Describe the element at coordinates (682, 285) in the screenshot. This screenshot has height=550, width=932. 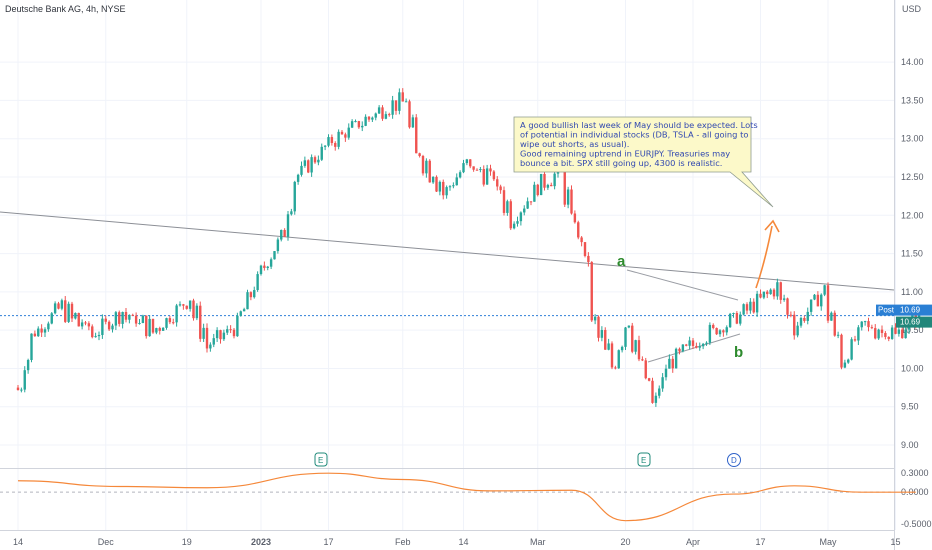
I see `triangle-upper-line` at that location.